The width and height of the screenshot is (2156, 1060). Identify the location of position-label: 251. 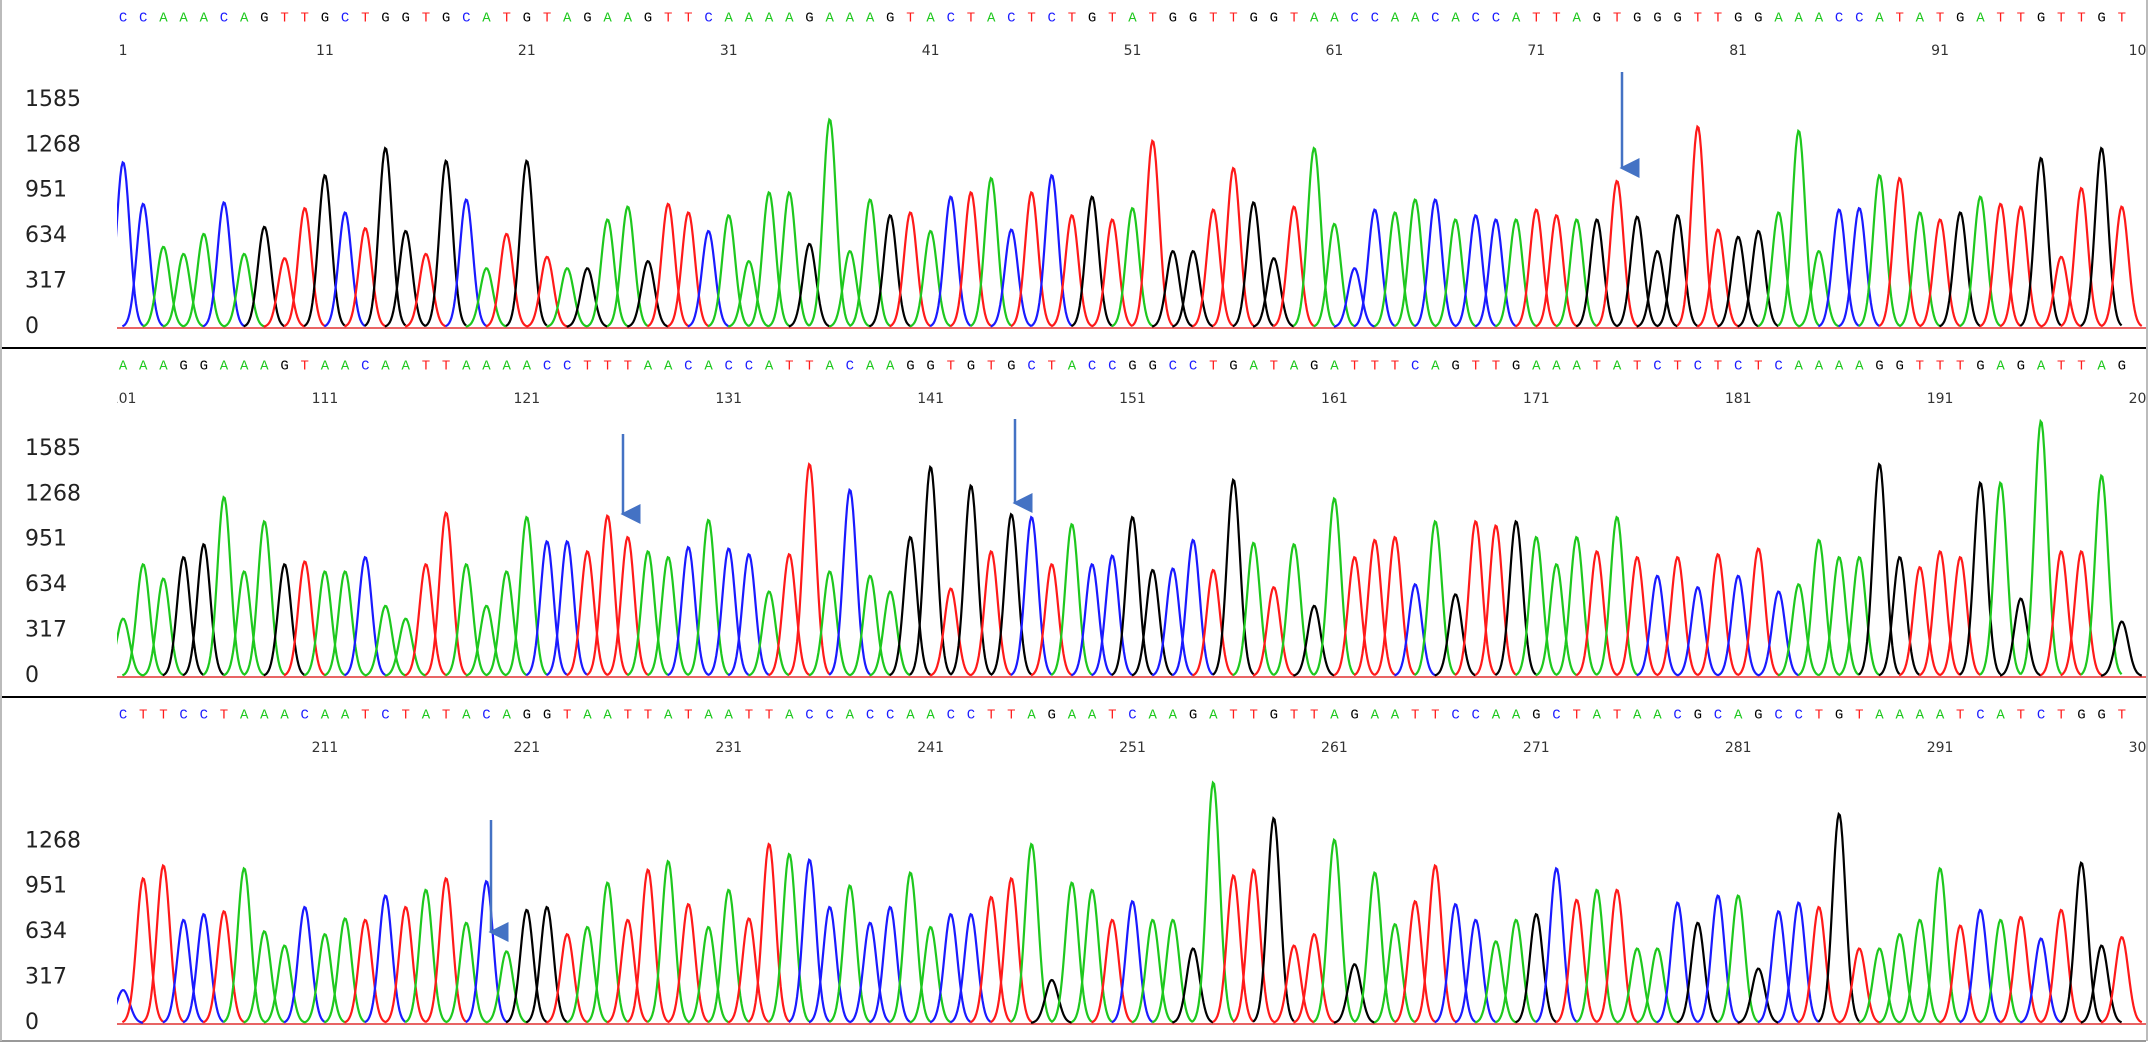
(1132, 748).